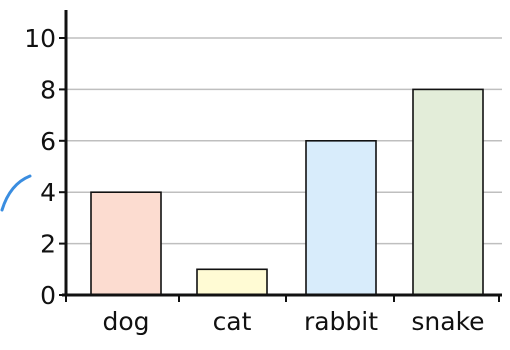 The width and height of the screenshot is (510, 350). What do you see at coordinates (16, 193) in the screenshot?
I see `decorative-blue-arc` at bounding box center [16, 193].